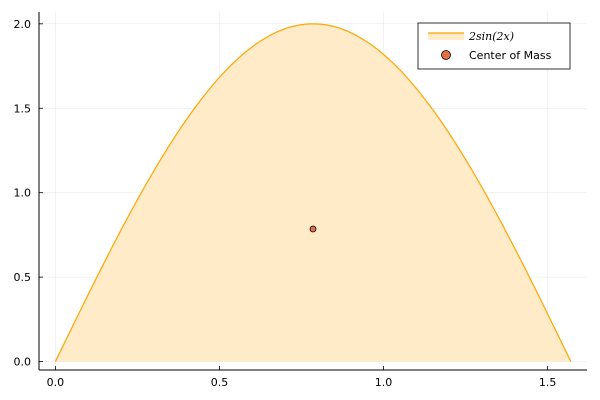  I want to click on legend: 2sin(2x) Center of Mass, so click(494, 46).